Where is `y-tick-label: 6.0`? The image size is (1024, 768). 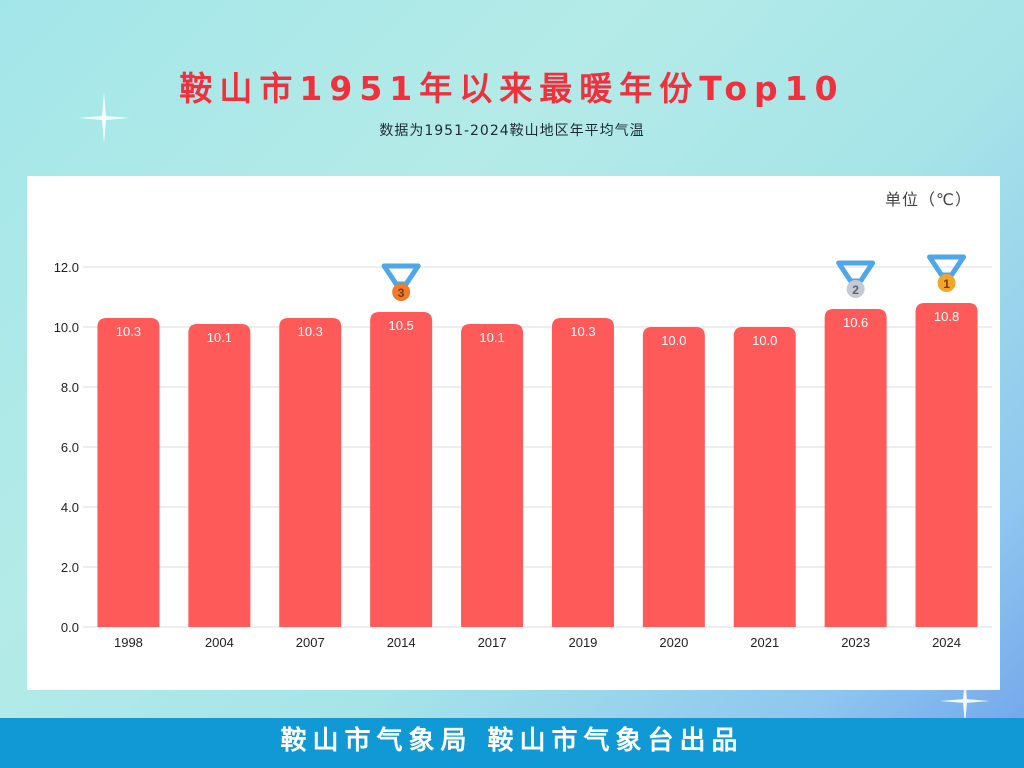 y-tick-label: 6.0 is located at coordinates (70, 447).